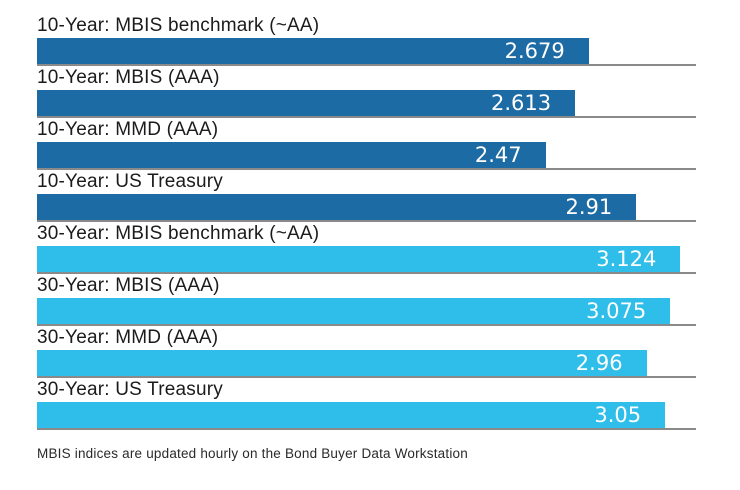 The width and height of the screenshot is (740, 490). What do you see at coordinates (498, 155) in the screenshot?
I see `bar-value-label: 2.47` at bounding box center [498, 155].